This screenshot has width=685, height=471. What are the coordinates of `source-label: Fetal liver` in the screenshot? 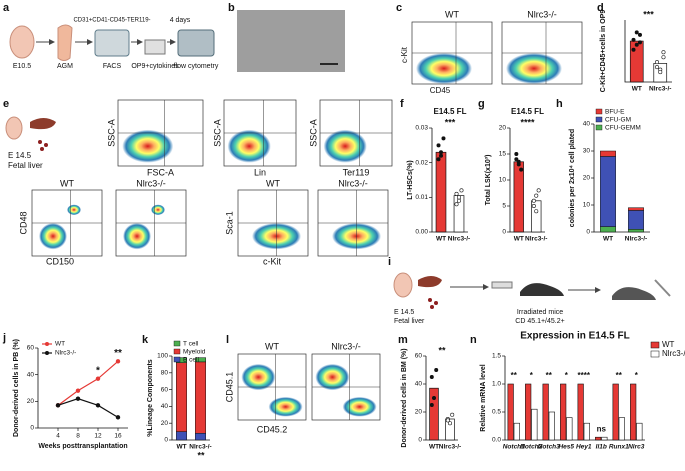 It's located at (409, 321).